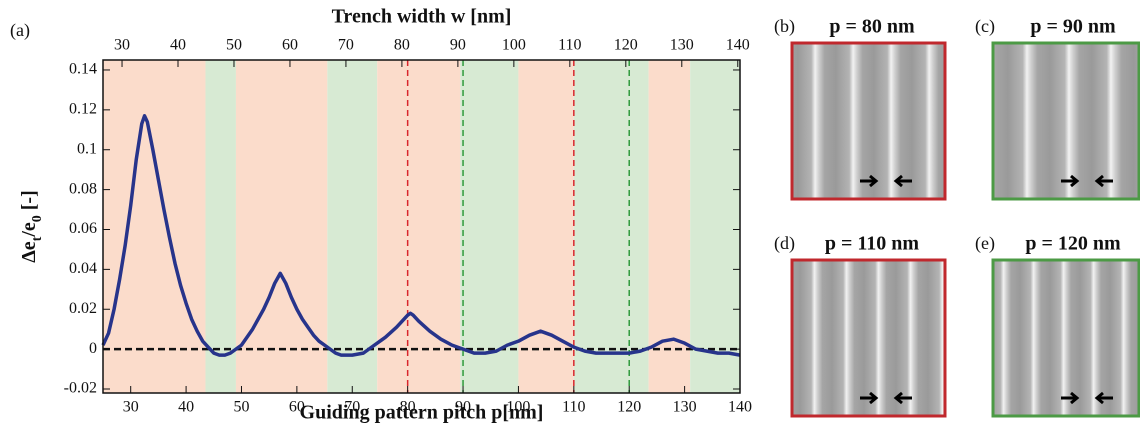  I want to click on x2-tick-label: 60, so click(290, 45).